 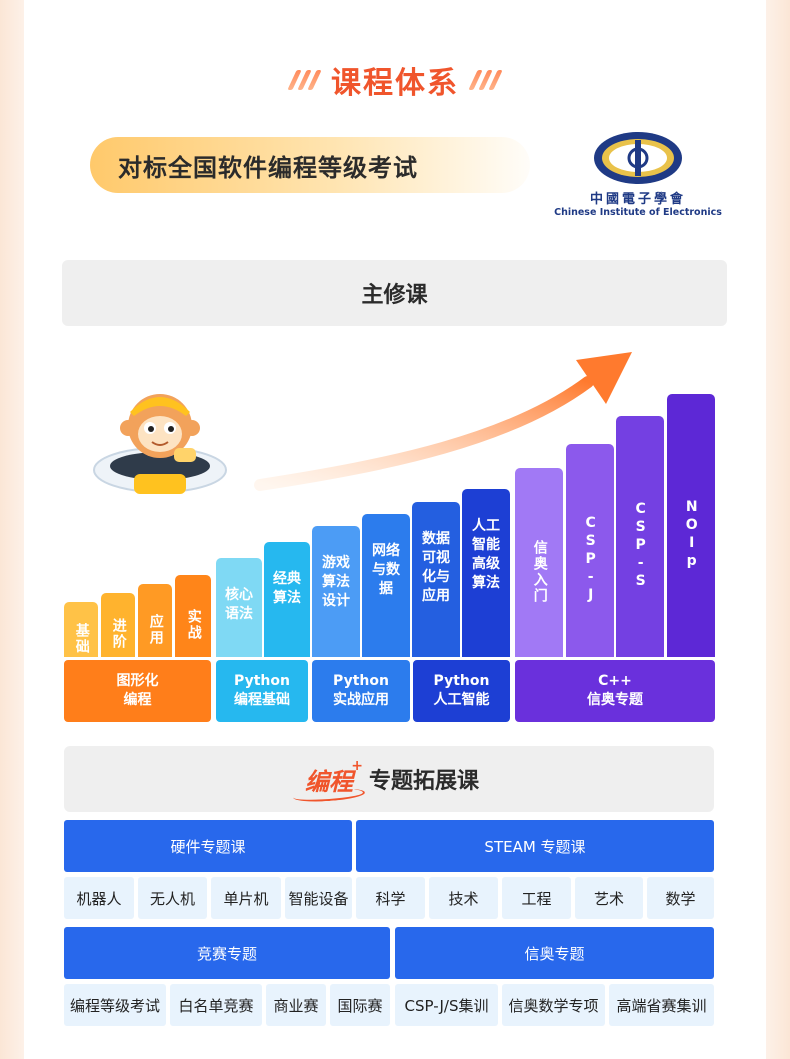 I want to click on steam-topic-4: 艺术, so click(x=609, y=898).